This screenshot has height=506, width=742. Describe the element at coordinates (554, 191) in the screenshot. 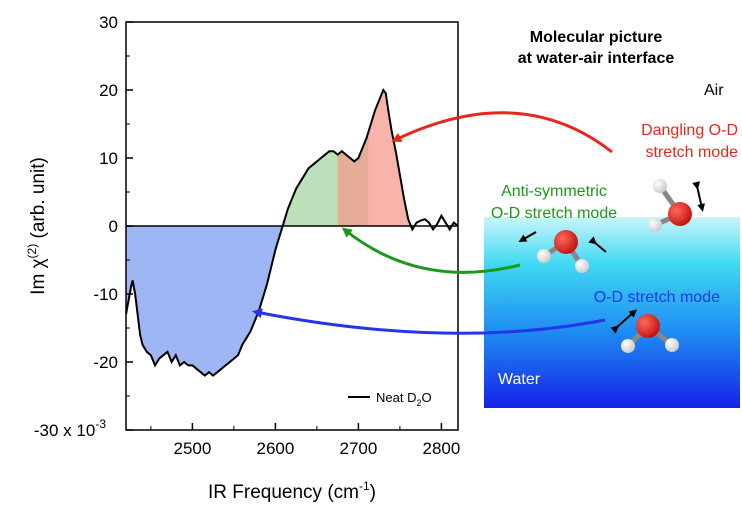

I see `antisym-label-line-1: Anti-symmetric` at that location.